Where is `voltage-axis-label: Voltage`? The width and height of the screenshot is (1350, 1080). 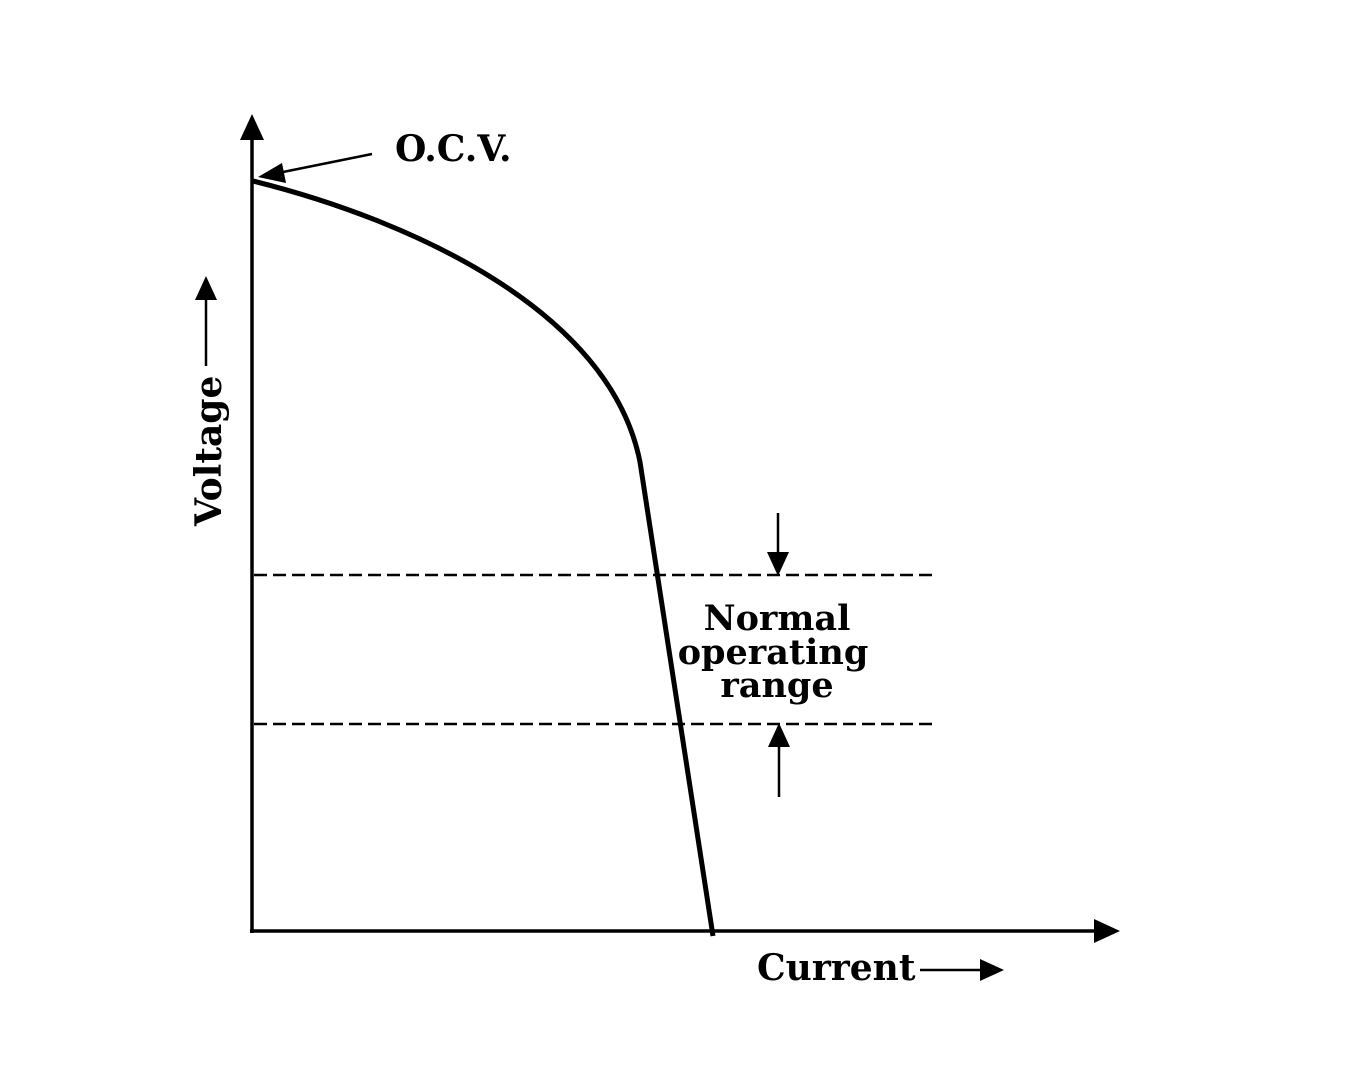 voltage-axis-label: Voltage is located at coordinates (209, 451).